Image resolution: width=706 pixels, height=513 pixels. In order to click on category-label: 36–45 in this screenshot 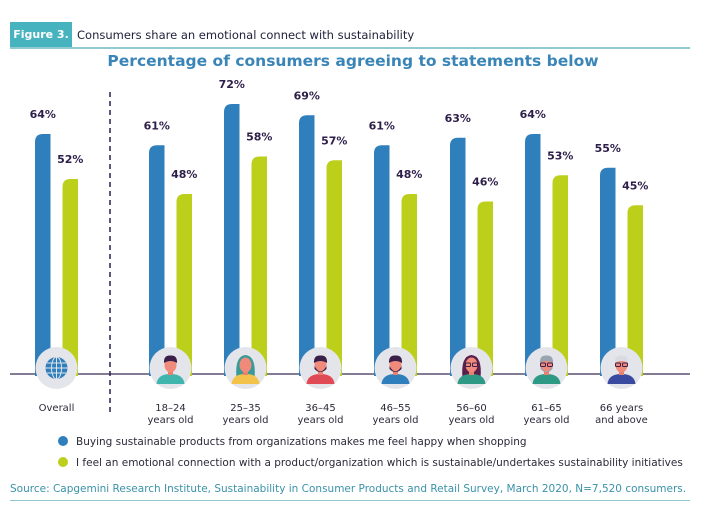, I will do `click(320, 408)`.